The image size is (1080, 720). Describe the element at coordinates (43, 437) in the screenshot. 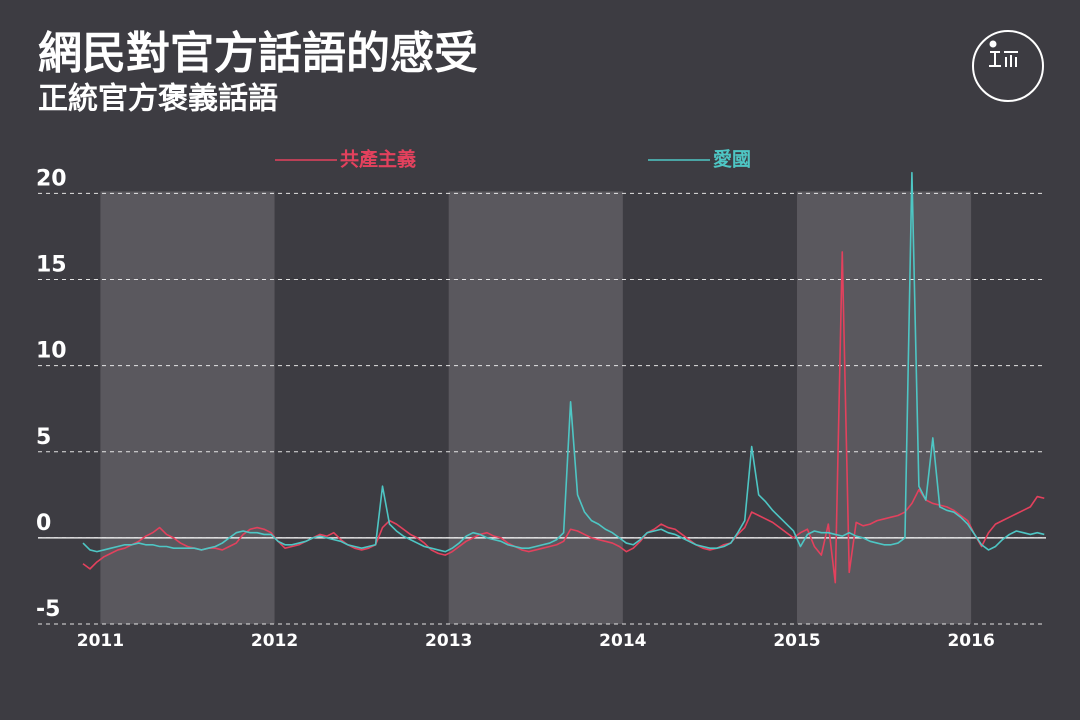

I see `y-tick-label: 5` at that location.